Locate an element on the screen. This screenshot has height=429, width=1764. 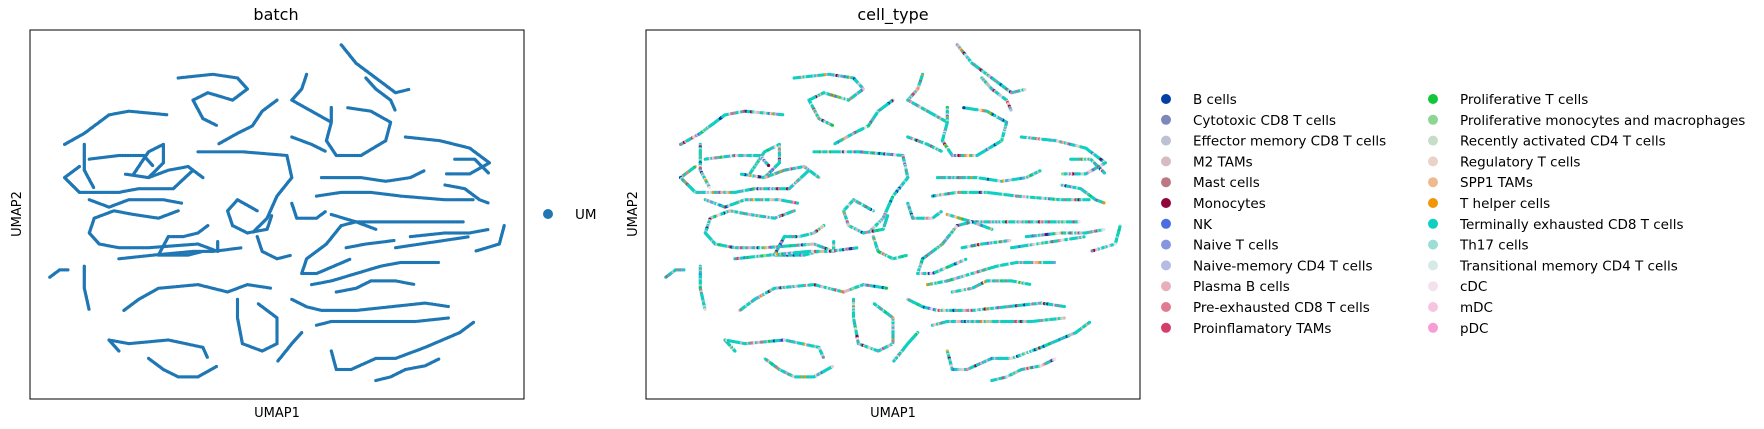
panel-title-cell-type: cell_type is located at coordinates (892, 15).